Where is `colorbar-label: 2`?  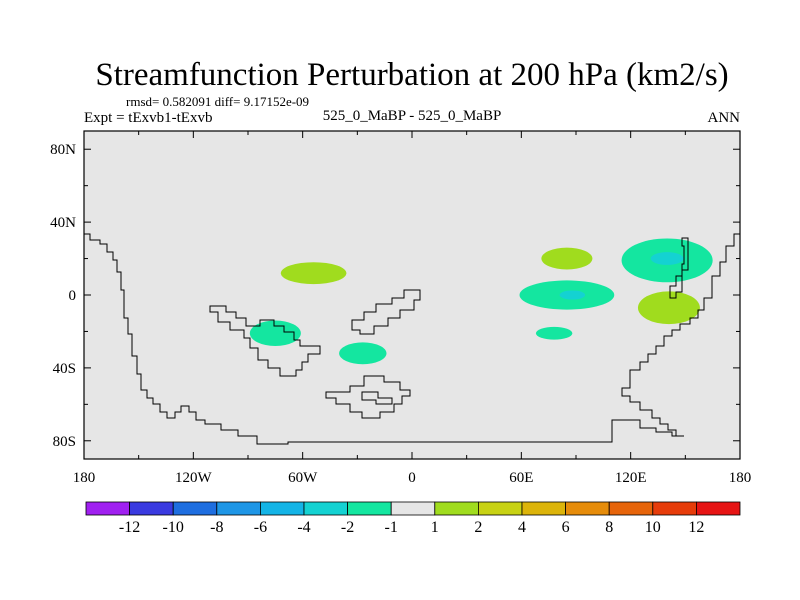 colorbar-label: 2 is located at coordinates (478, 527).